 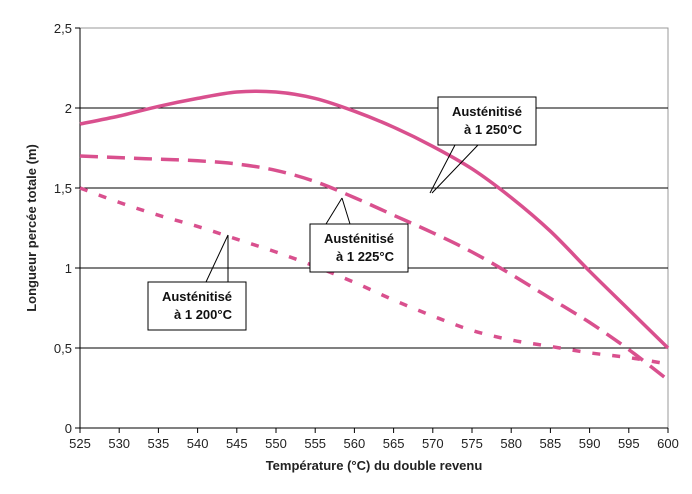 I want to click on x-axis-title: Température (°C) du double revenu, so click(x=374, y=465).